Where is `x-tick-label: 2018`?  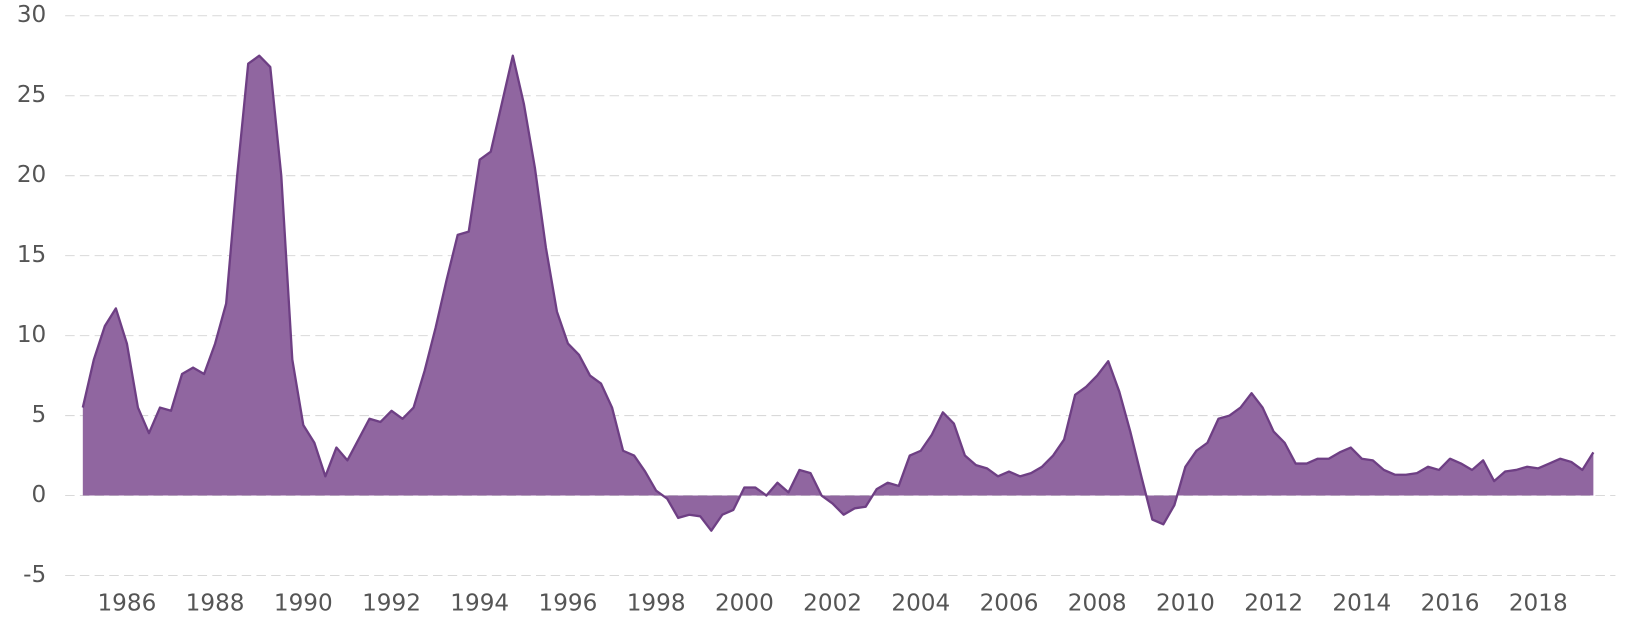 x-tick-label: 2018 is located at coordinates (1538, 603).